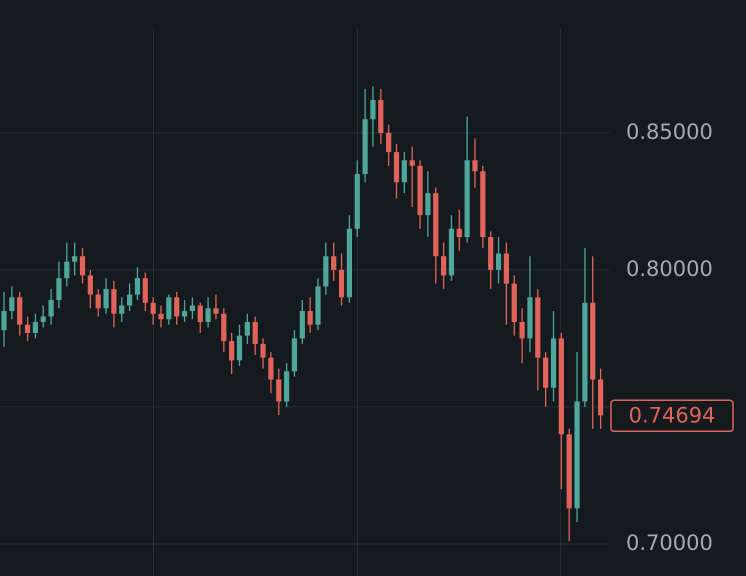 The image size is (746, 576). What do you see at coordinates (669, 543) in the screenshot?
I see `y-tick-label: 0.70000` at bounding box center [669, 543].